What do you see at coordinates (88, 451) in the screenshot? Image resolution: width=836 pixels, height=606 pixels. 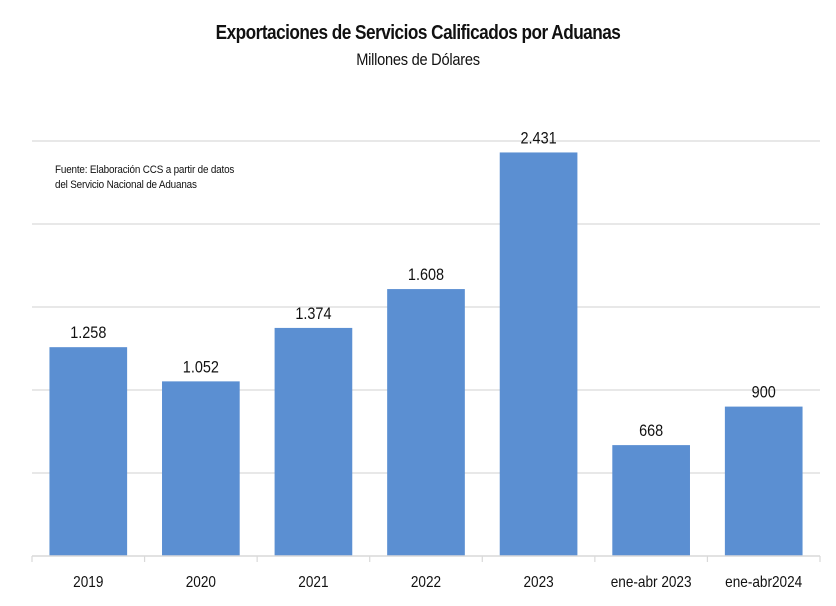 I see `bar-2019` at bounding box center [88, 451].